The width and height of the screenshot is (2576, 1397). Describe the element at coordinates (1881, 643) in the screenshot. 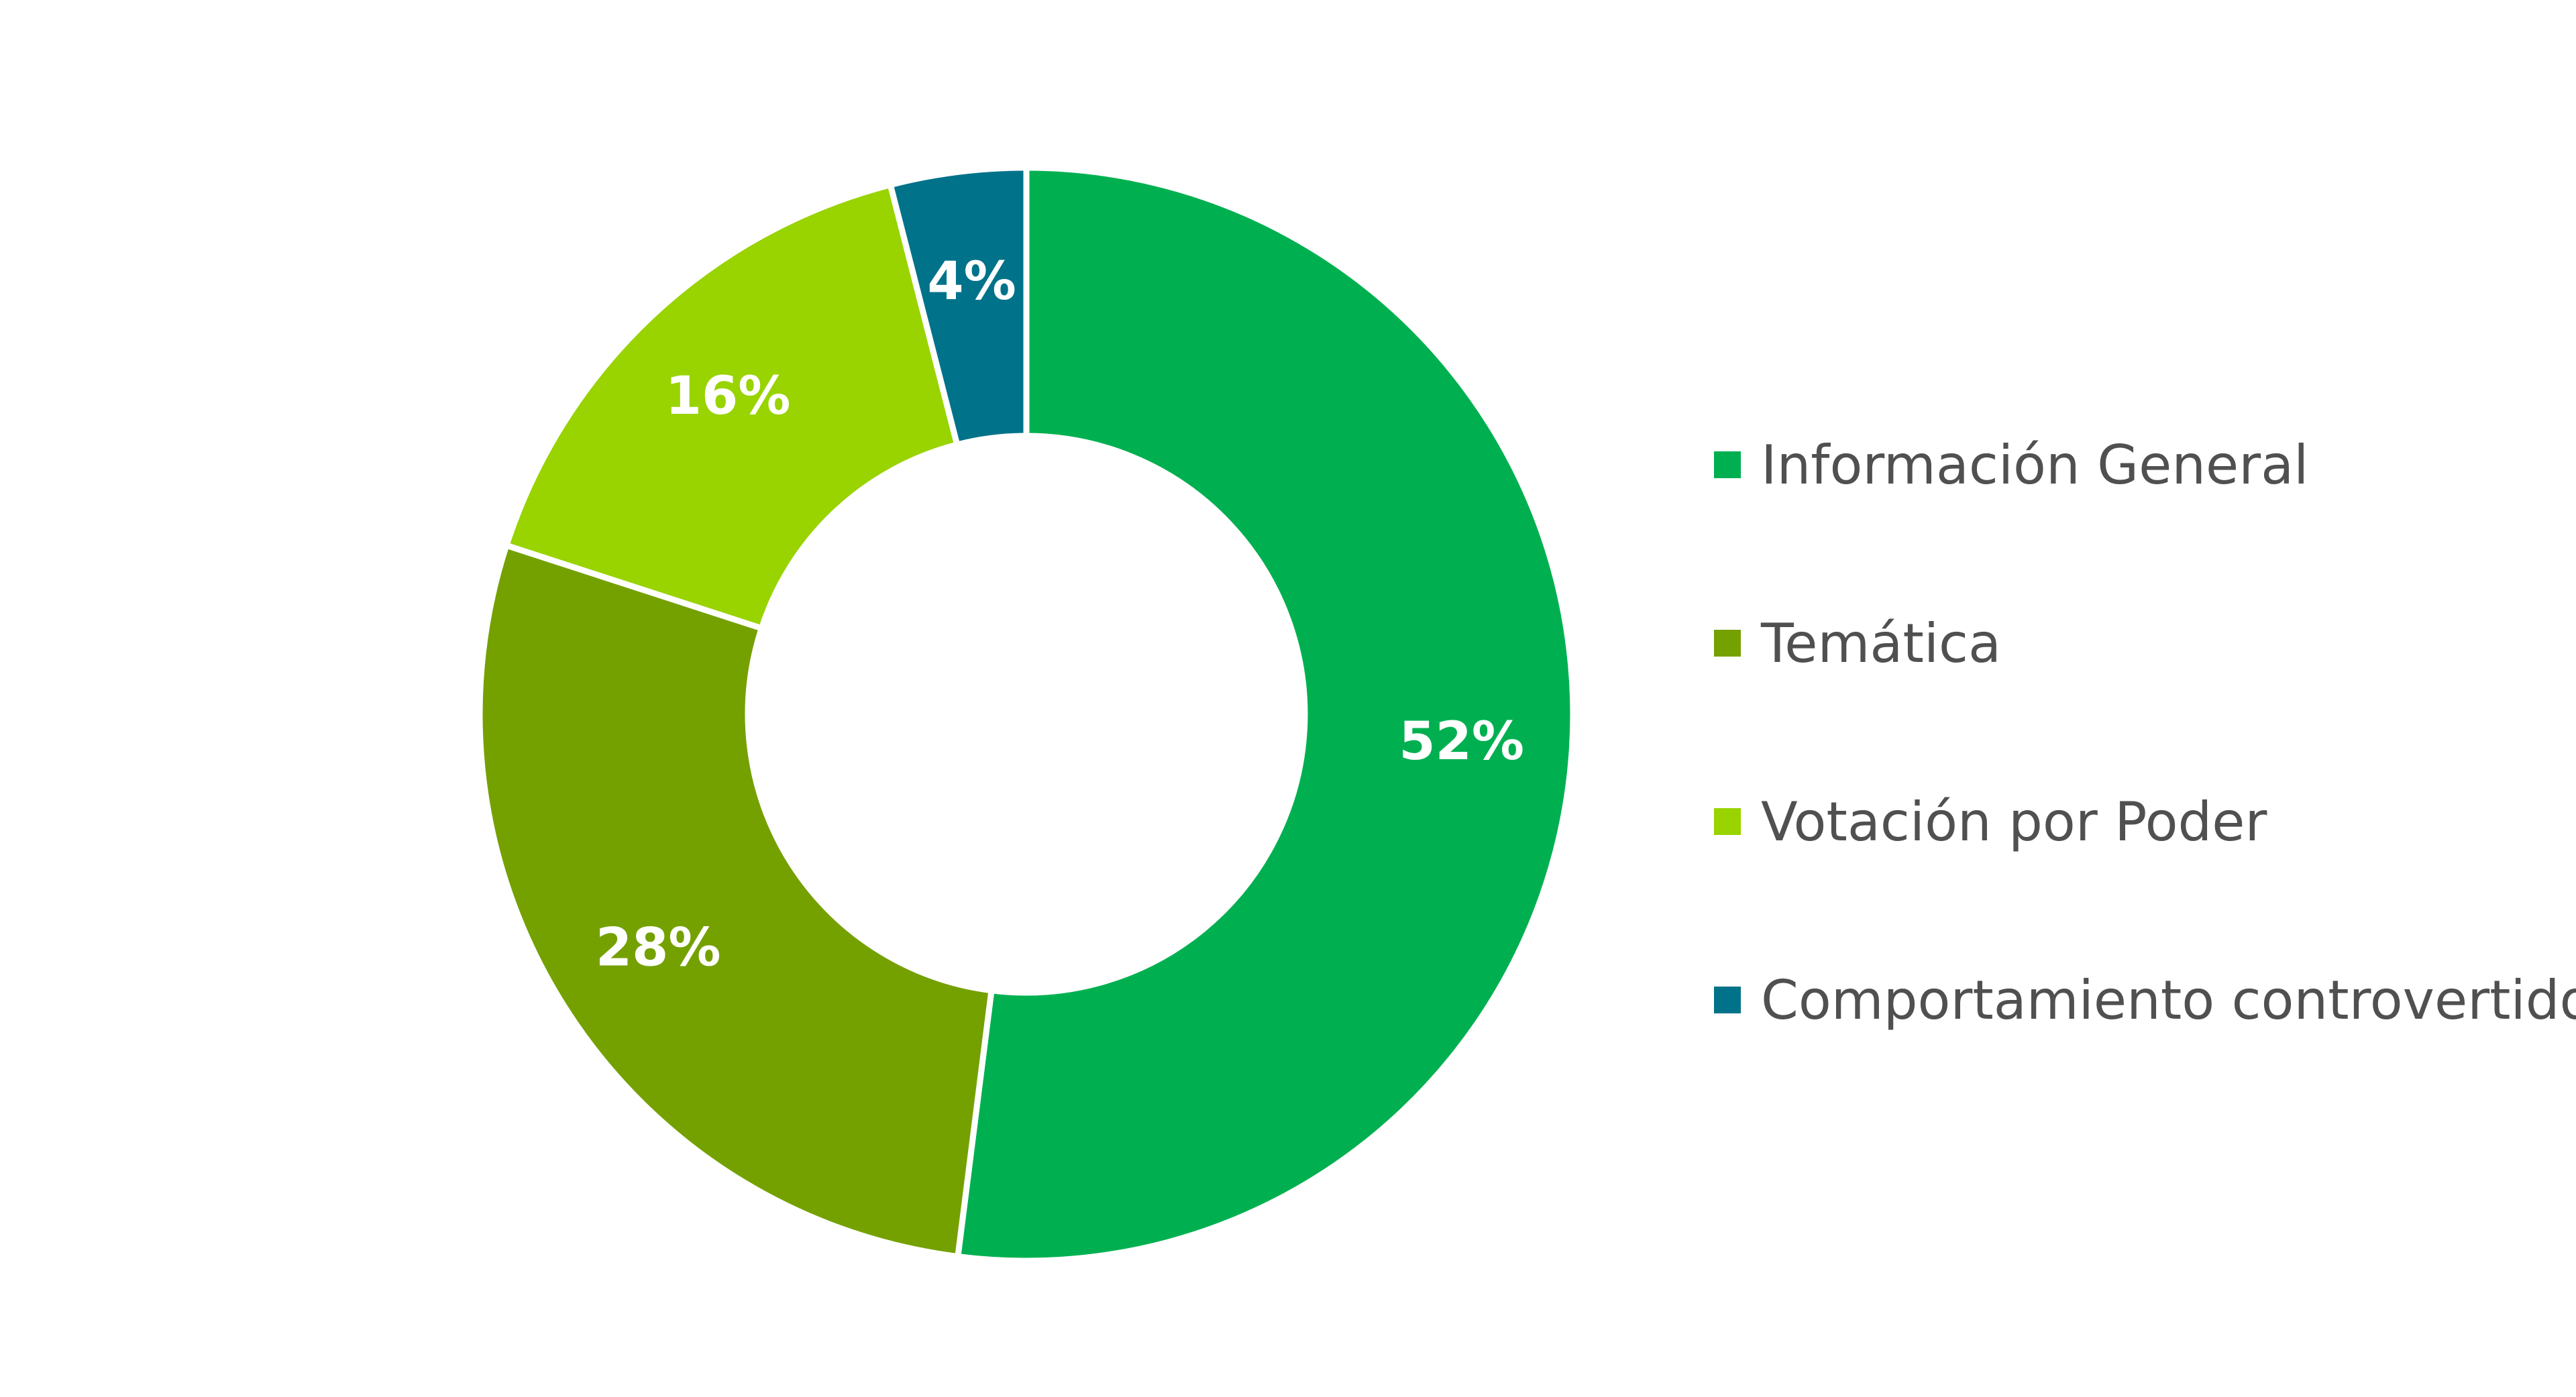

I see `legend-label-2: Temática` at that location.